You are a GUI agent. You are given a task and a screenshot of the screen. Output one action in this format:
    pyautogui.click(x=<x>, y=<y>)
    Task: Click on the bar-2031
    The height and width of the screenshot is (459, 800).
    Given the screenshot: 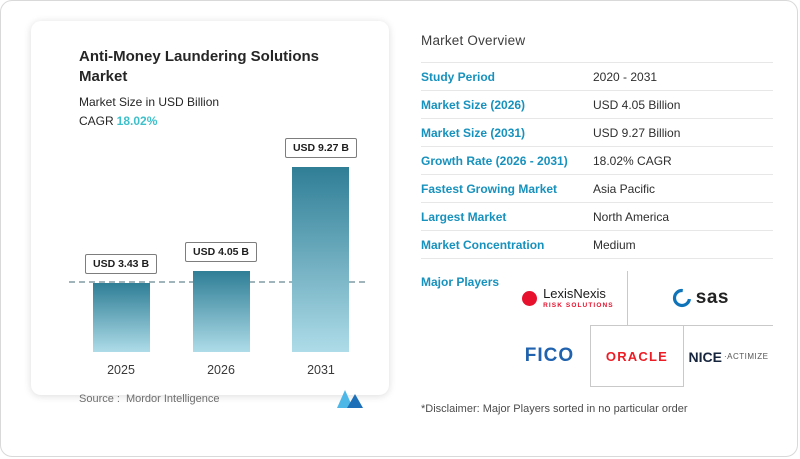 What is the action you would take?
    pyautogui.click(x=321, y=259)
    